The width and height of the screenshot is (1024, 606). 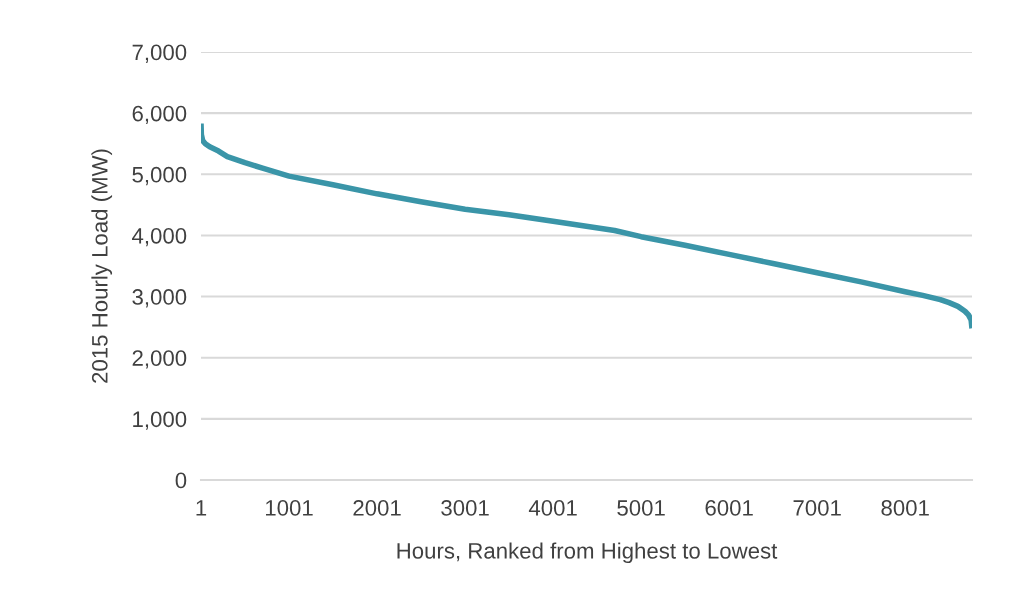 I want to click on y-tick-label: 4,000, so click(x=159, y=237).